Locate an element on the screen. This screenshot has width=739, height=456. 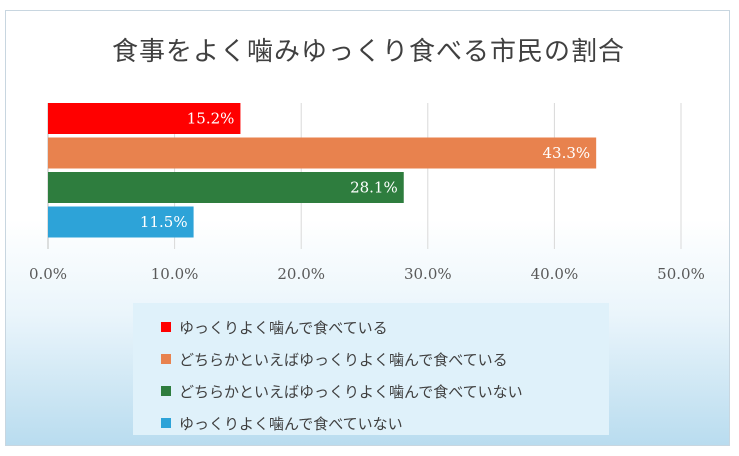
bar-data-label: 28.1% is located at coordinates (374, 188).